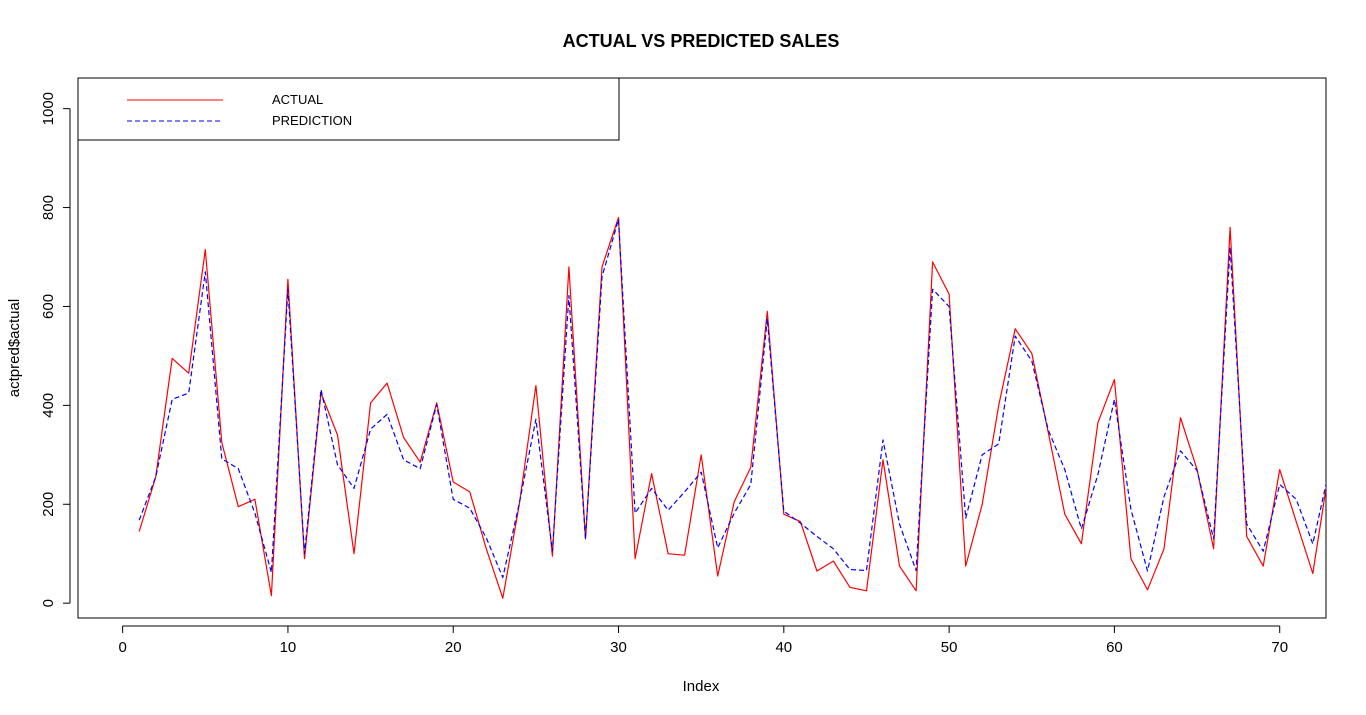 Image resolution: width=1366 pixels, height=715 pixels. What do you see at coordinates (1279, 647) in the screenshot?
I see `x-tick-label: 70` at bounding box center [1279, 647].